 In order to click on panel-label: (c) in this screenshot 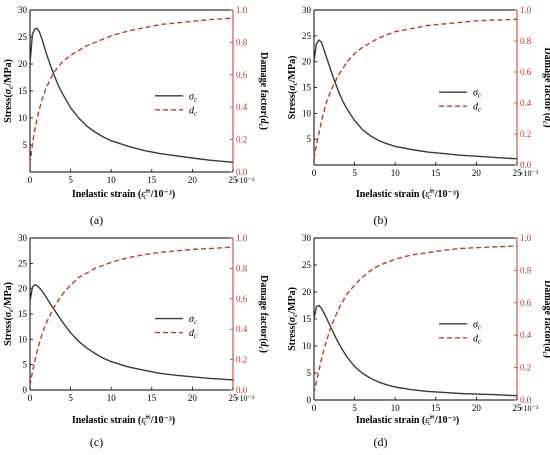, I will do `click(96, 442)`.